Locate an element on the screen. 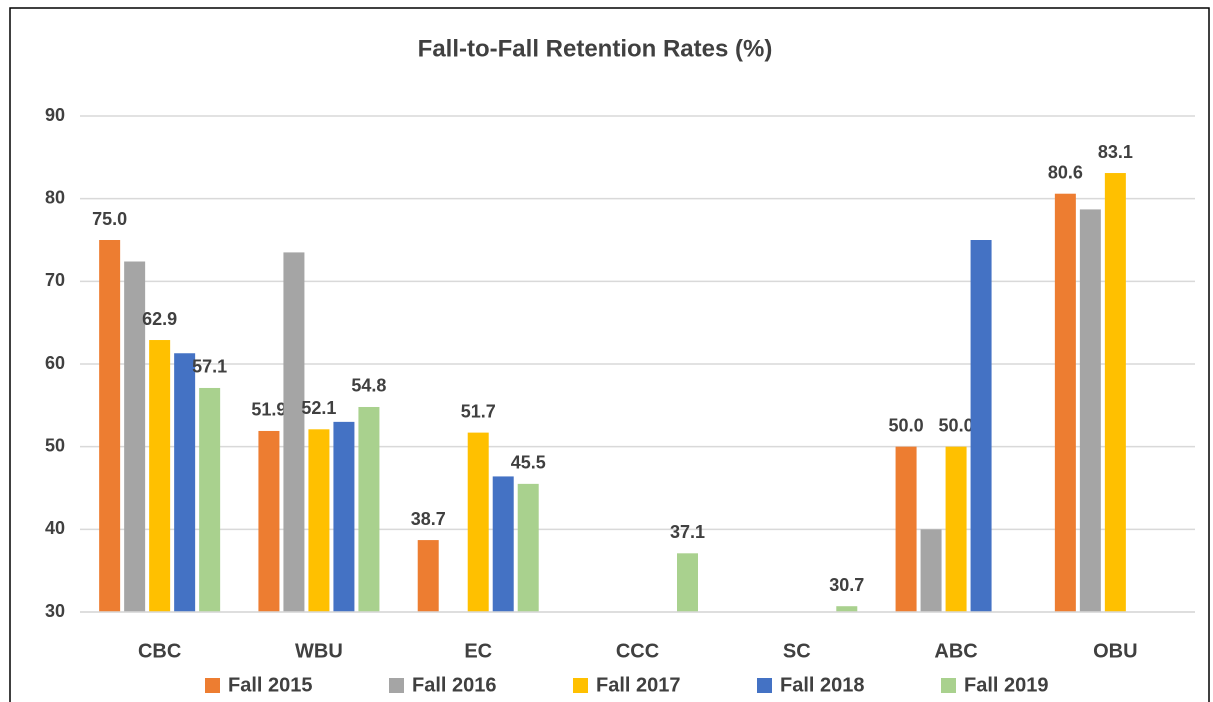  data-label: 80.6 is located at coordinates (1065, 172).